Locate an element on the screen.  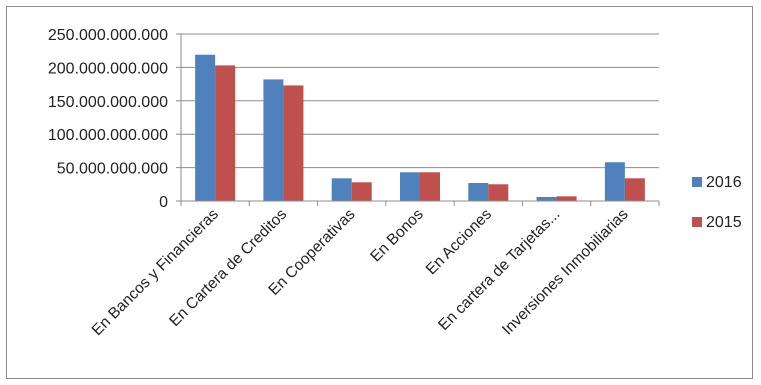
x-category-label: En Cartera de Creditos is located at coordinates (228, 268).